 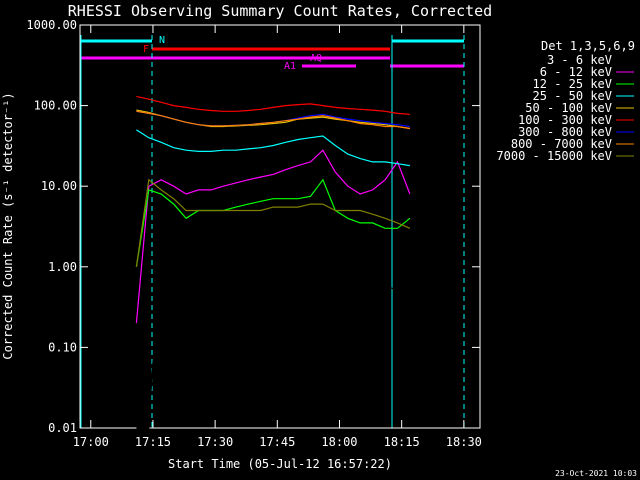 What do you see at coordinates (579, 60) in the screenshot?
I see `legend-label: 3 - 6 keV` at bounding box center [579, 60].